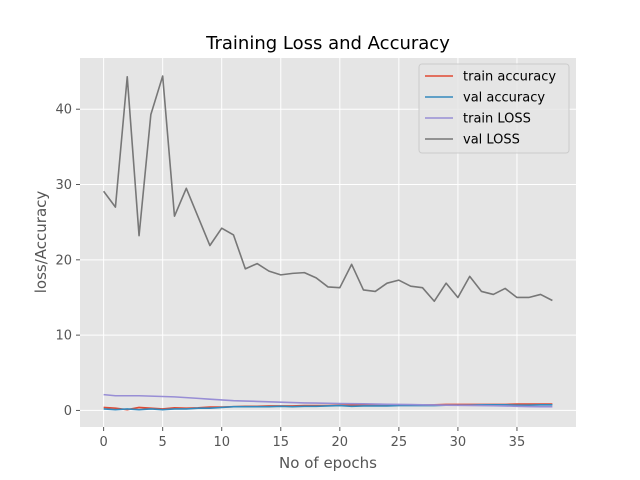  I want to click on y-tick-label: 20, so click(63, 260).